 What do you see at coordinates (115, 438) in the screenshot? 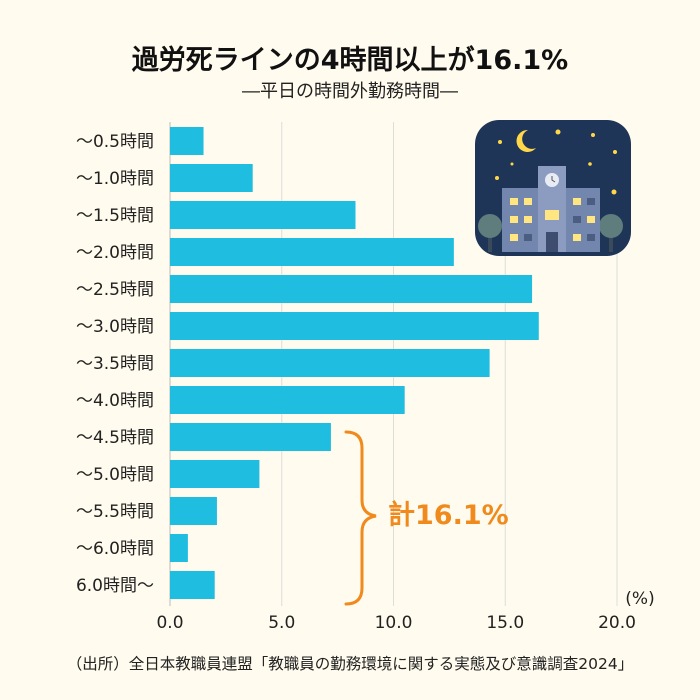
I see `category-label: ～4.5時間` at bounding box center [115, 438].